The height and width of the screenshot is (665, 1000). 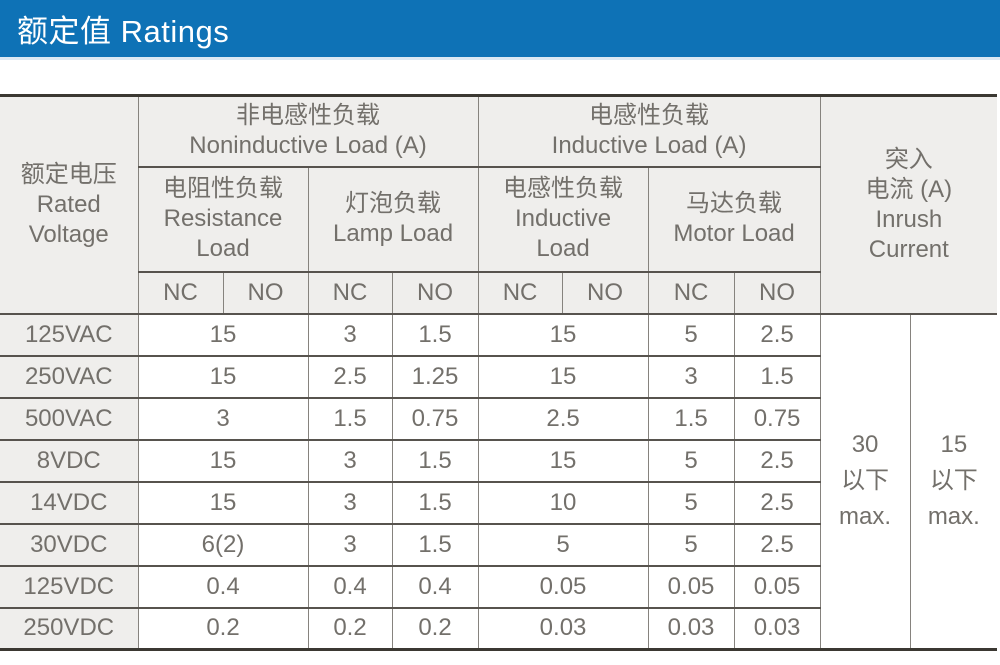 I want to click on motor-no-value: 0.03, so click(x=777, y=628).